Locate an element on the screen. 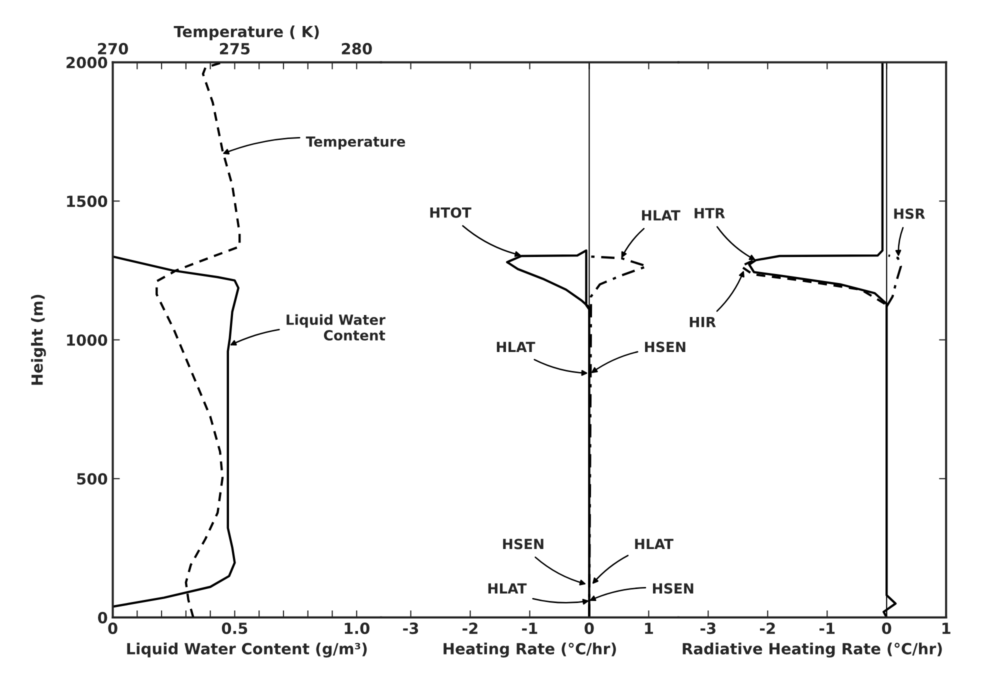 Image resolution: width=998 pixels, height=677 pixels. x2-tick-label: 275 is located at coordinates (235, 48).